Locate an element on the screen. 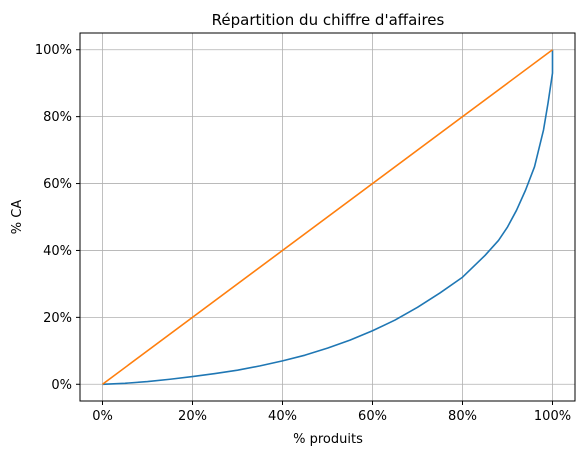 The image size is (584, 455). y-axis: 0% 20% 40% 60% 80% 100% is located at coordinates (57, 218).